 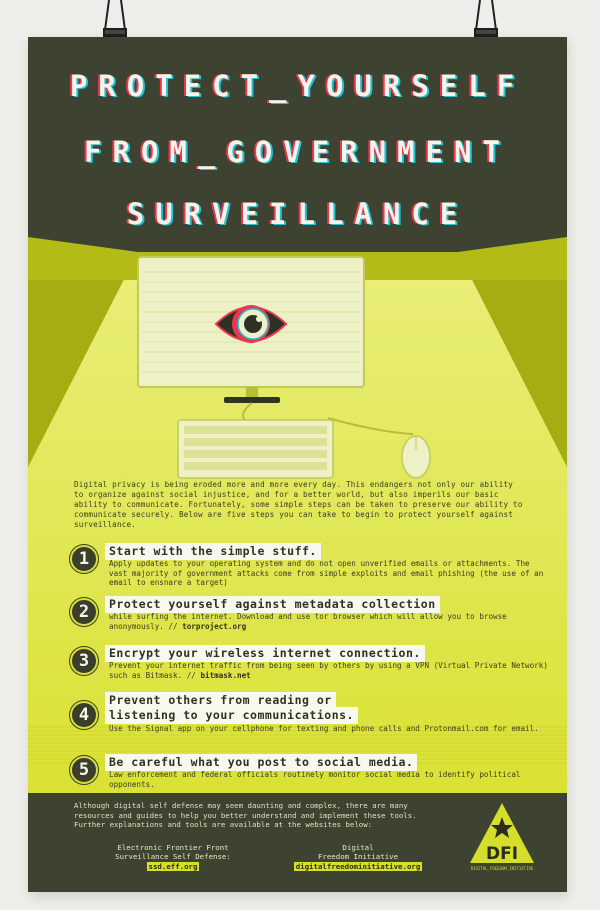 What do you see at coordinates (297, 86) in the screenshot?
I see `title-line-1: PROTECT_YOURSELF` at bounding box center [297, 86].